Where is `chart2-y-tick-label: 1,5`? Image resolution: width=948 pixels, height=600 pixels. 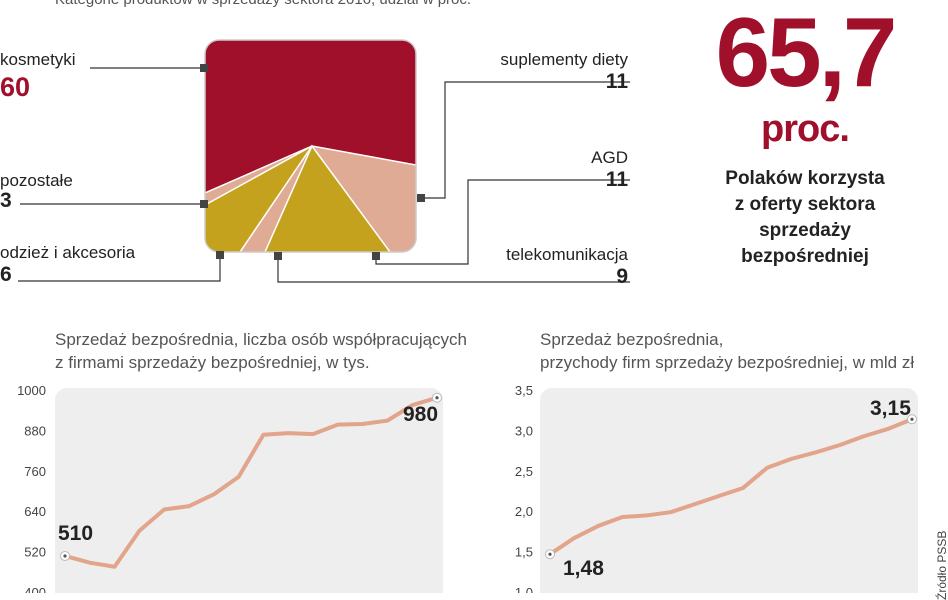
chart2-y-tick-label: 1,5 is located at coordinates (524, 552).